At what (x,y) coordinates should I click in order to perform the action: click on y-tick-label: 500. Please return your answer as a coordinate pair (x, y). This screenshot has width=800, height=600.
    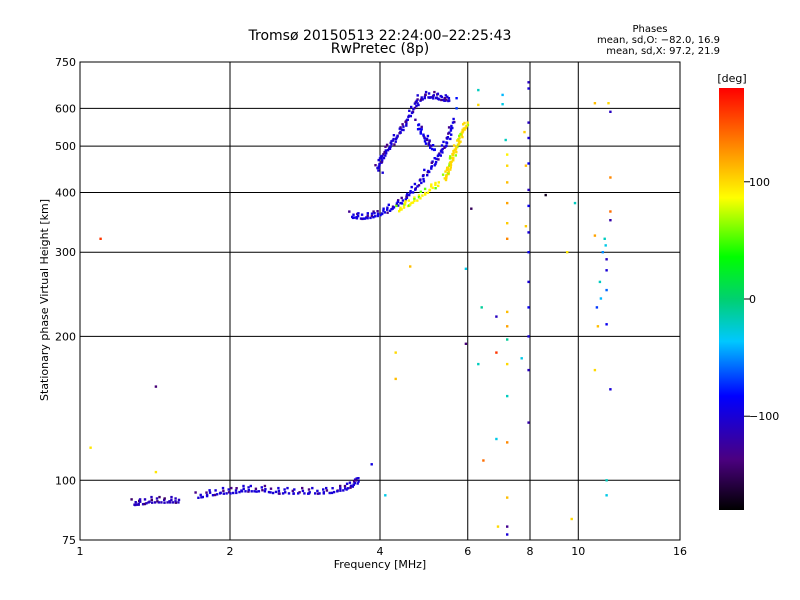
    Looking at the image, I should click on (65, 146).